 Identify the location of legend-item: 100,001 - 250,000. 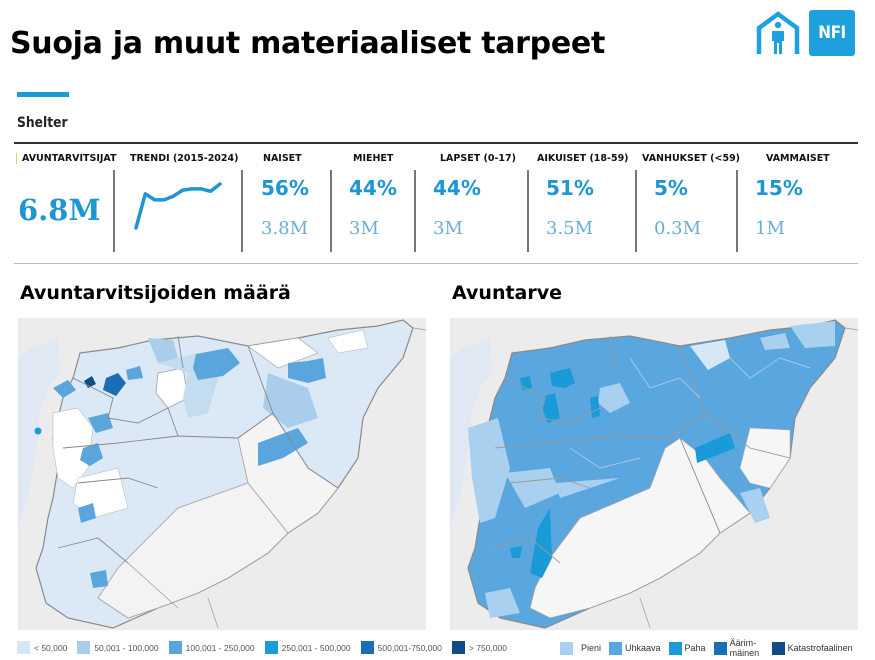
(211, 647).